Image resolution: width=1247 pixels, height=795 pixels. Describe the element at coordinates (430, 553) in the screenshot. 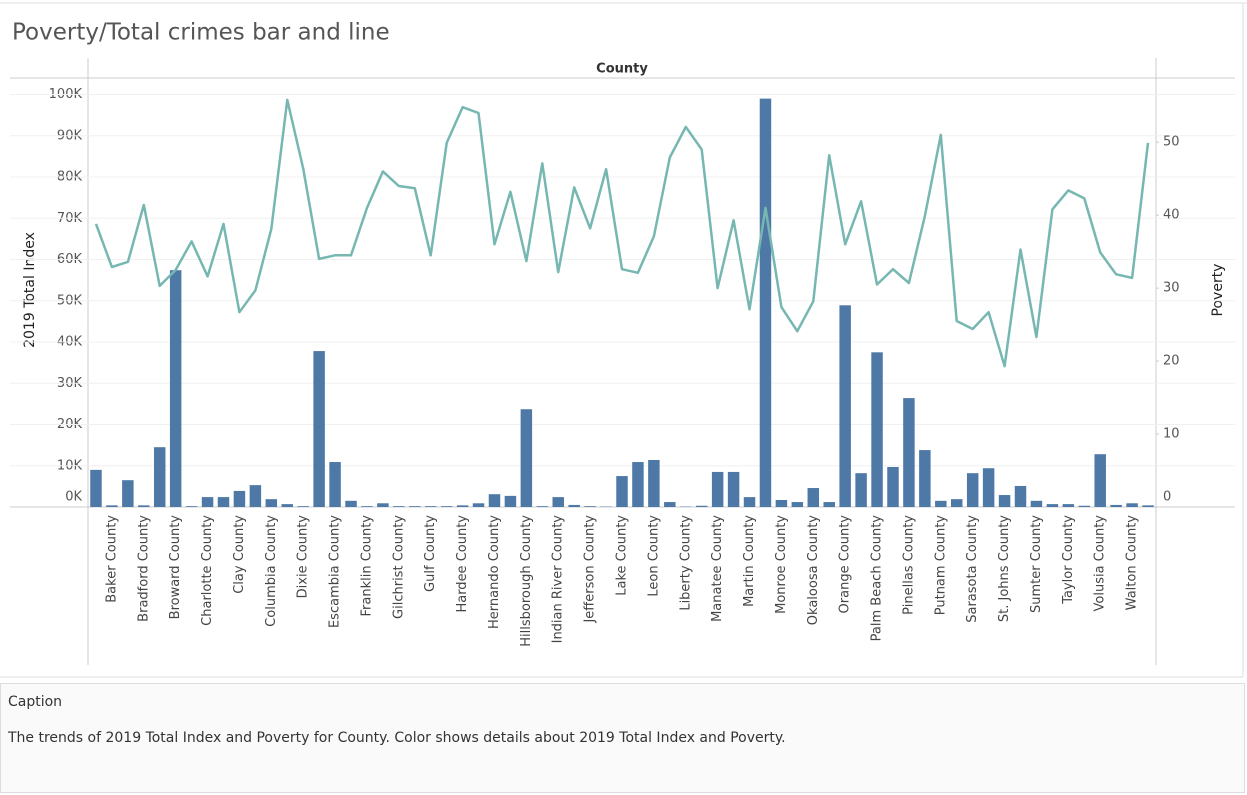

I see `x-tick-label: Gulf County` at that location.